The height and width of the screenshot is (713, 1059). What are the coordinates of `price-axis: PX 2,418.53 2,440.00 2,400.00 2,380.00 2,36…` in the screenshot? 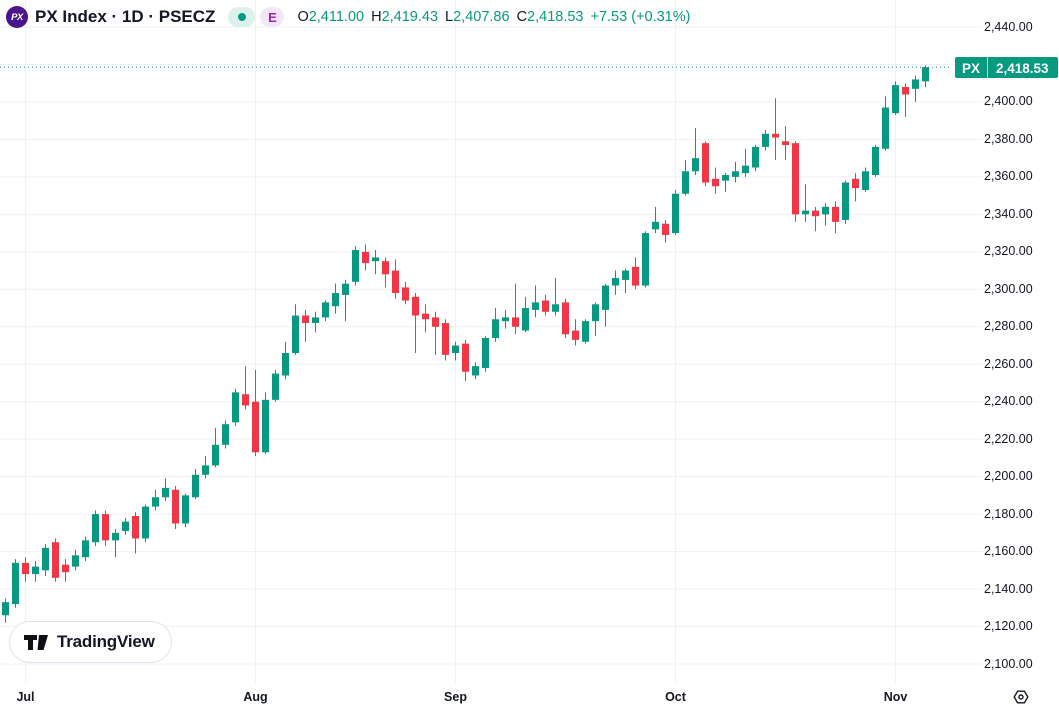 It's located at (1006, 341).